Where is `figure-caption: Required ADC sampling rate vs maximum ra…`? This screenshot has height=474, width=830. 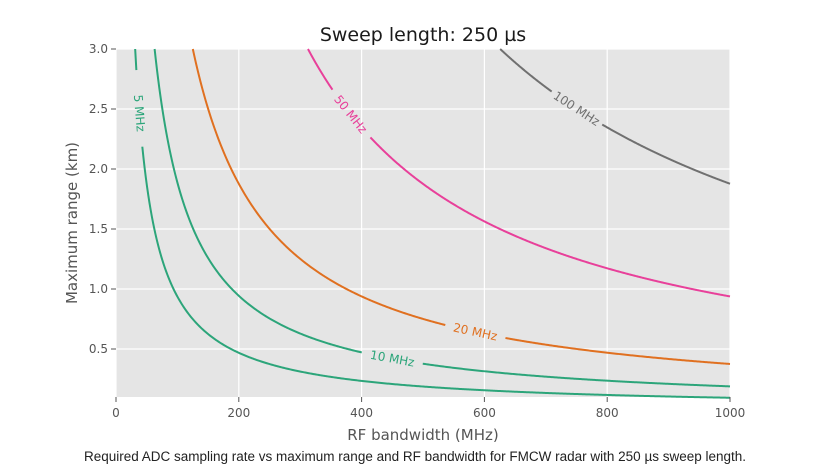 figure-caption: Required ADC sampling rate vs maximum ra… is located at coordinates (415, 456).